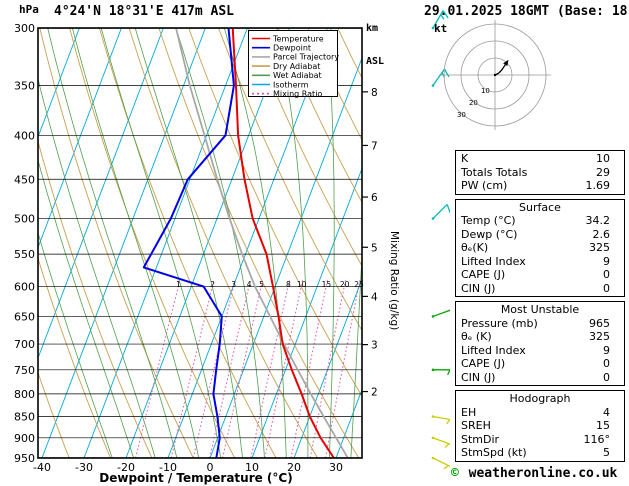  Describe the element at coordinates (24, 438) in the screenshot. I see `svg-text: 900` at that location.